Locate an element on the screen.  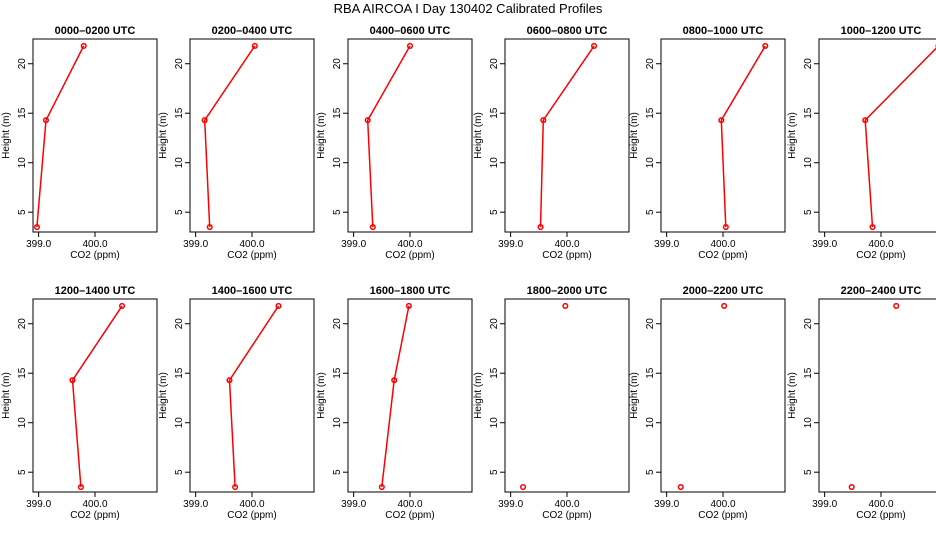
panel-title: 0600–0800 UTC is located at coordinates (567, 31).